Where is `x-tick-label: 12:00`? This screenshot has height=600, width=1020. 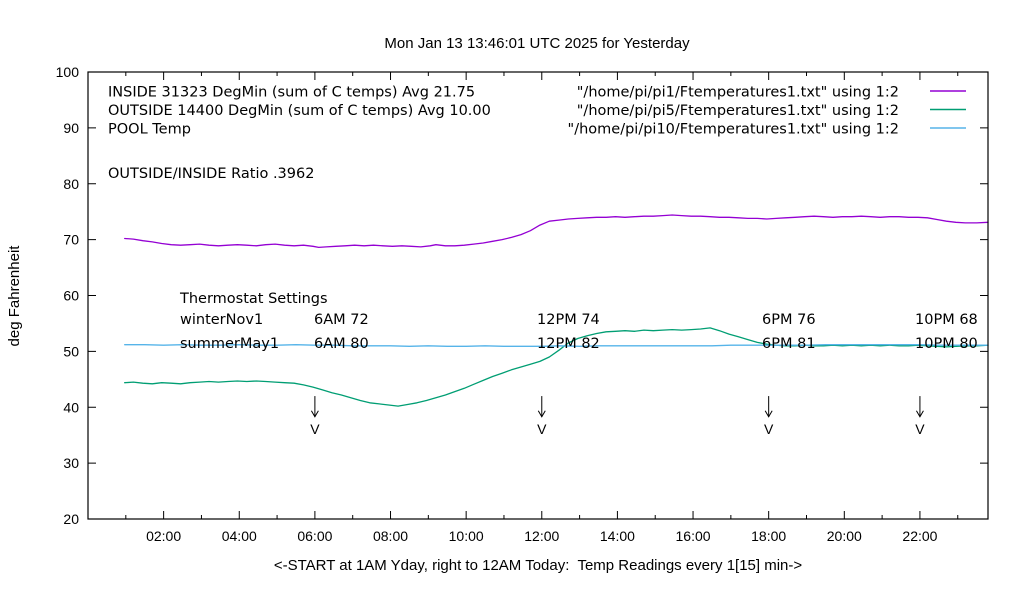 x-tick-label: 12:00 is located at coordinates (541, 536).